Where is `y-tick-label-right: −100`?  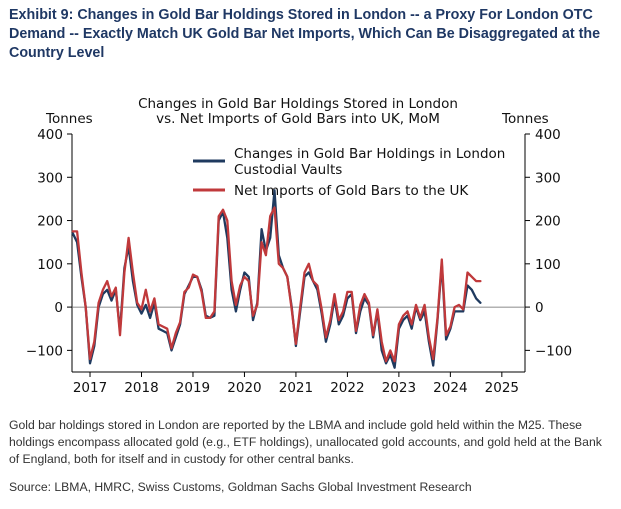
y-tick-label-right: −100 is located at coordinates (553, 351).